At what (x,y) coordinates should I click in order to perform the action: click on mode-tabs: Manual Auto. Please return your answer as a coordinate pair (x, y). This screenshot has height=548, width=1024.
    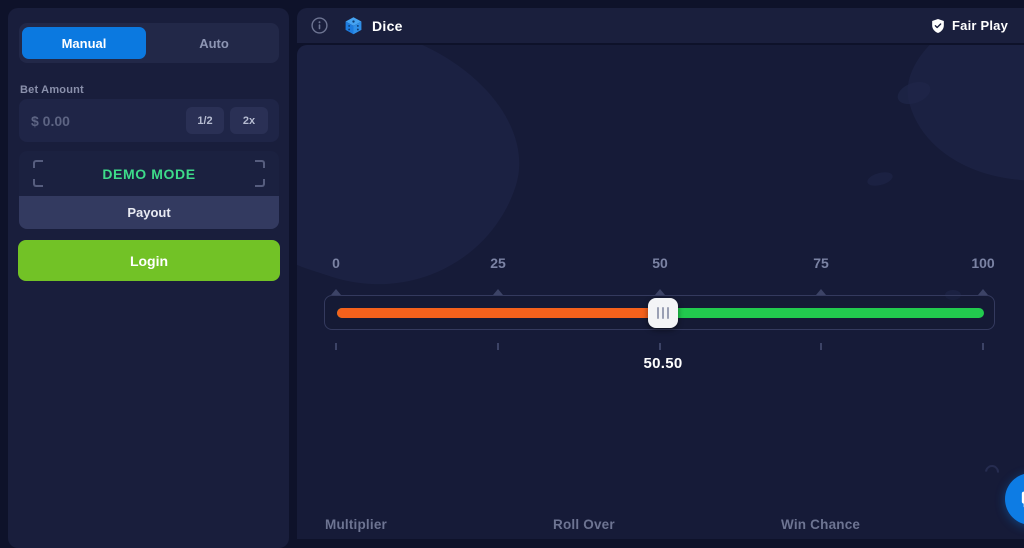
    Looking at the image, I should click on (149, 43).